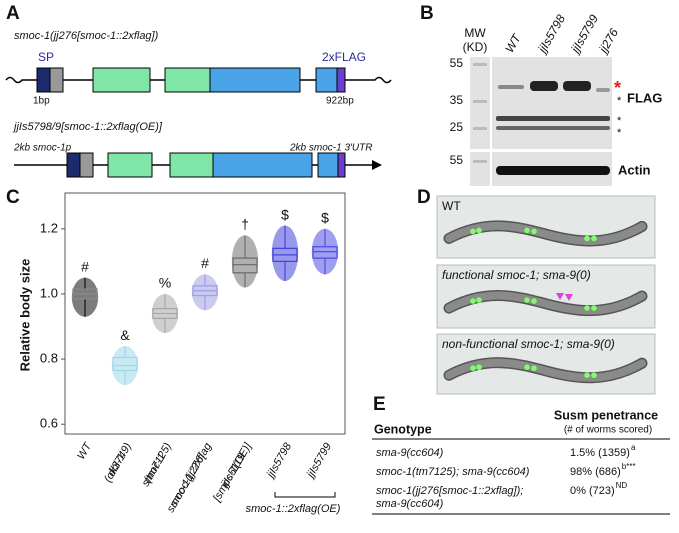  What do you see at coordinates (516, 275) in the screenshot?
I see `worm-label: functional smoc-1; sma-9(0)` at bounding box center [516, 275].